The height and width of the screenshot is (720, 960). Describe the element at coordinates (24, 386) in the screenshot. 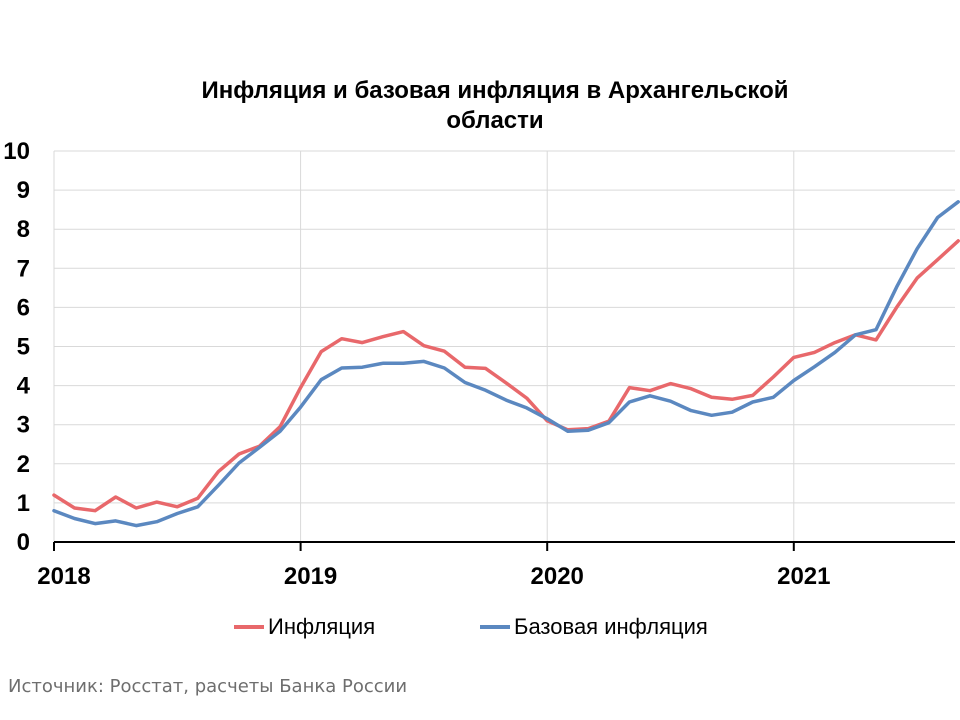

I see `y-tick-label: 4` at that location.